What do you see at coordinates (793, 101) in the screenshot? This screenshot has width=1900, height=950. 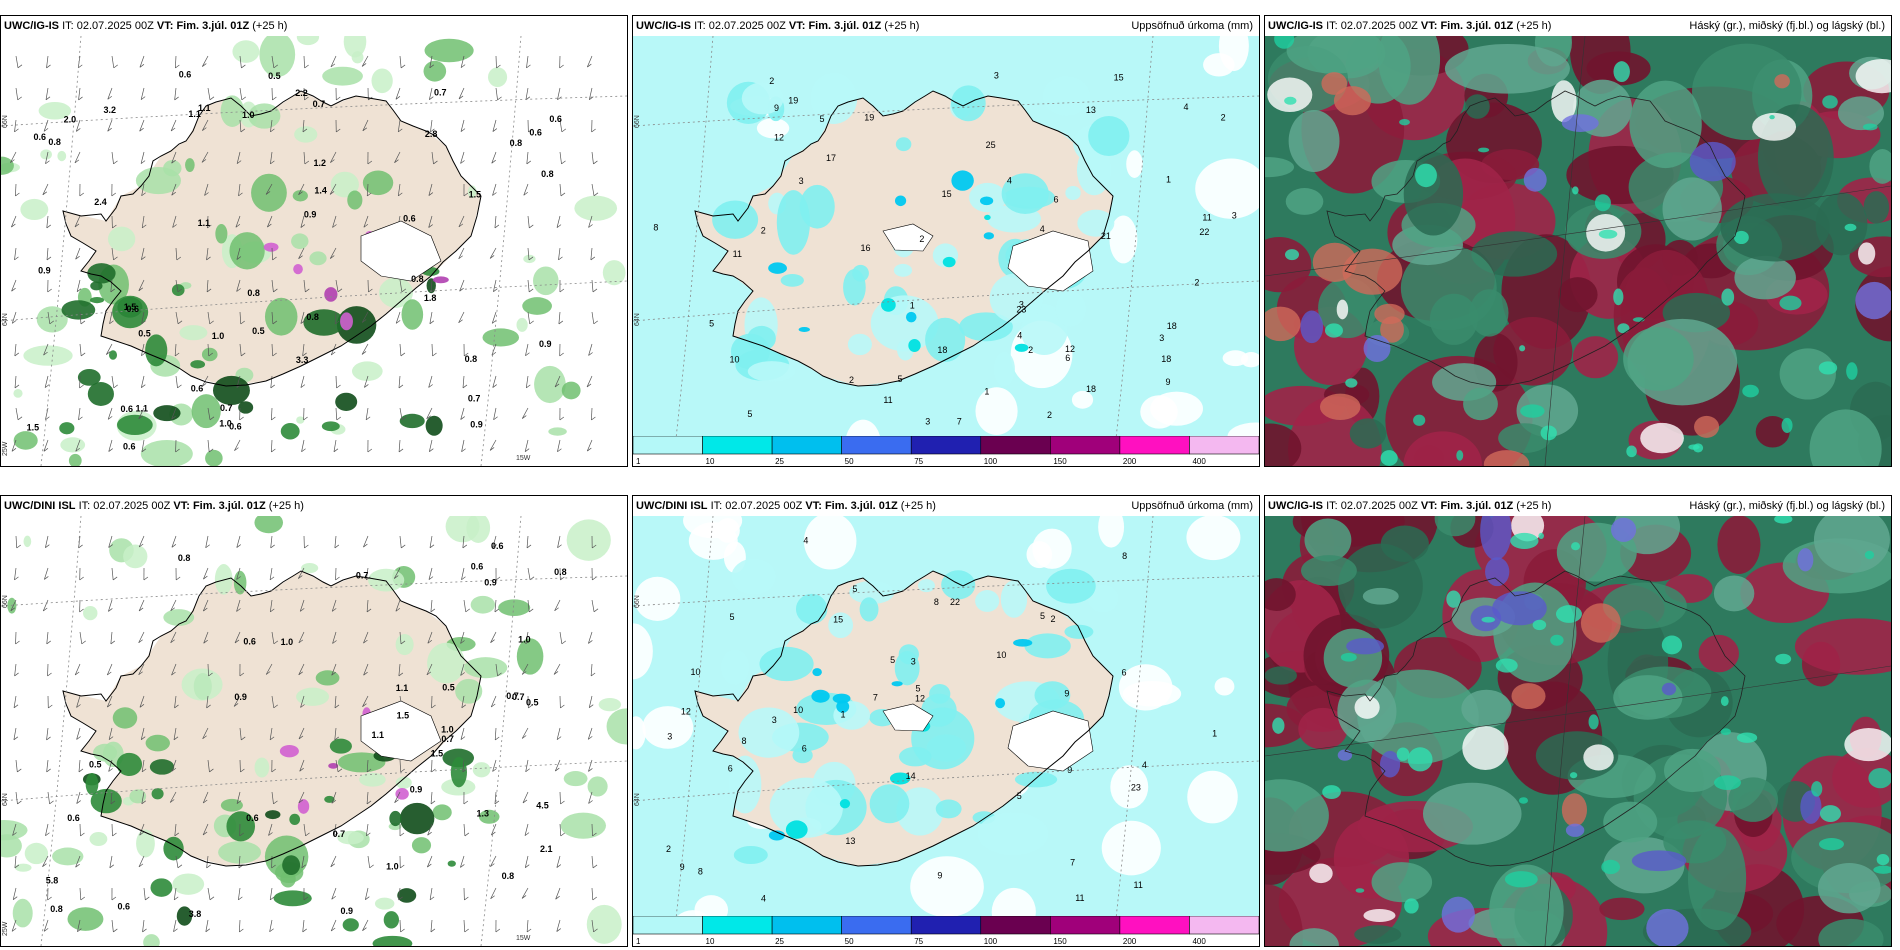 I see `value-label: 19` at bounding box center [793, 101].